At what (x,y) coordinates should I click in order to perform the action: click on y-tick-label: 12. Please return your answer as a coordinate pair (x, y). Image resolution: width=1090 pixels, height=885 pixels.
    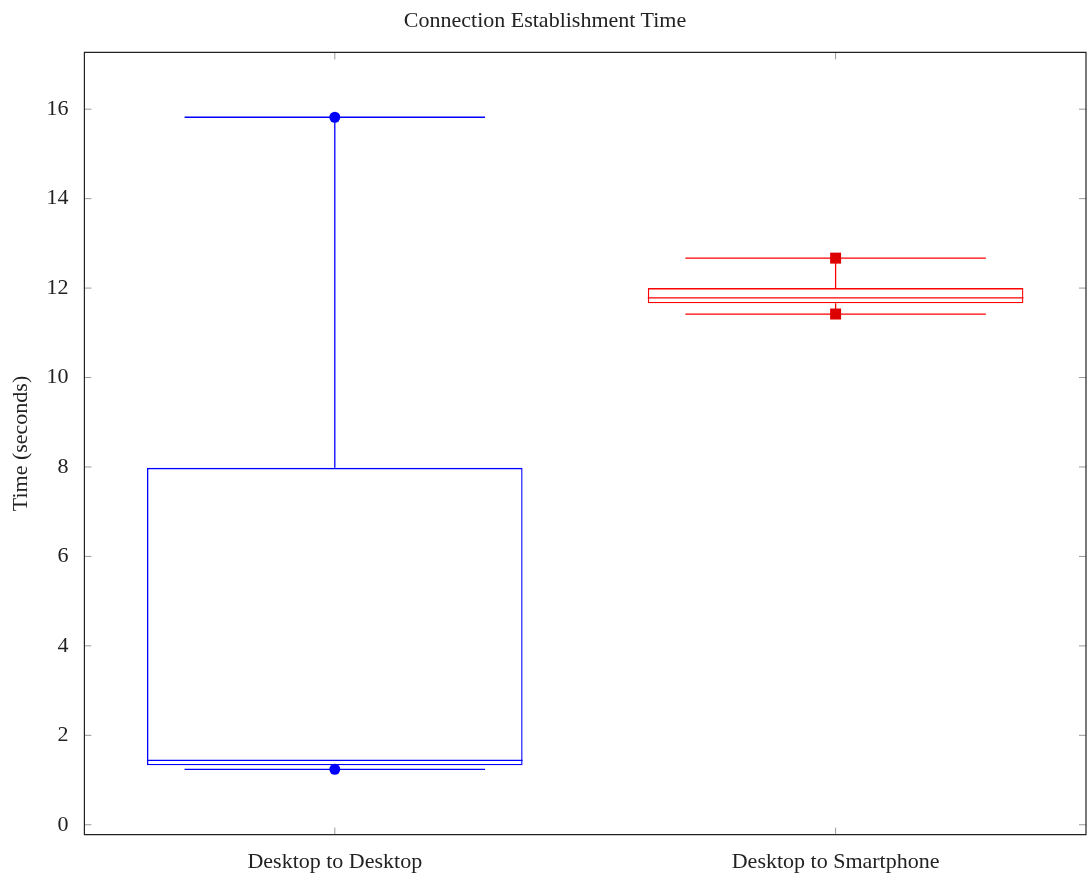
    Looking at the image, I should click on (57, 286).